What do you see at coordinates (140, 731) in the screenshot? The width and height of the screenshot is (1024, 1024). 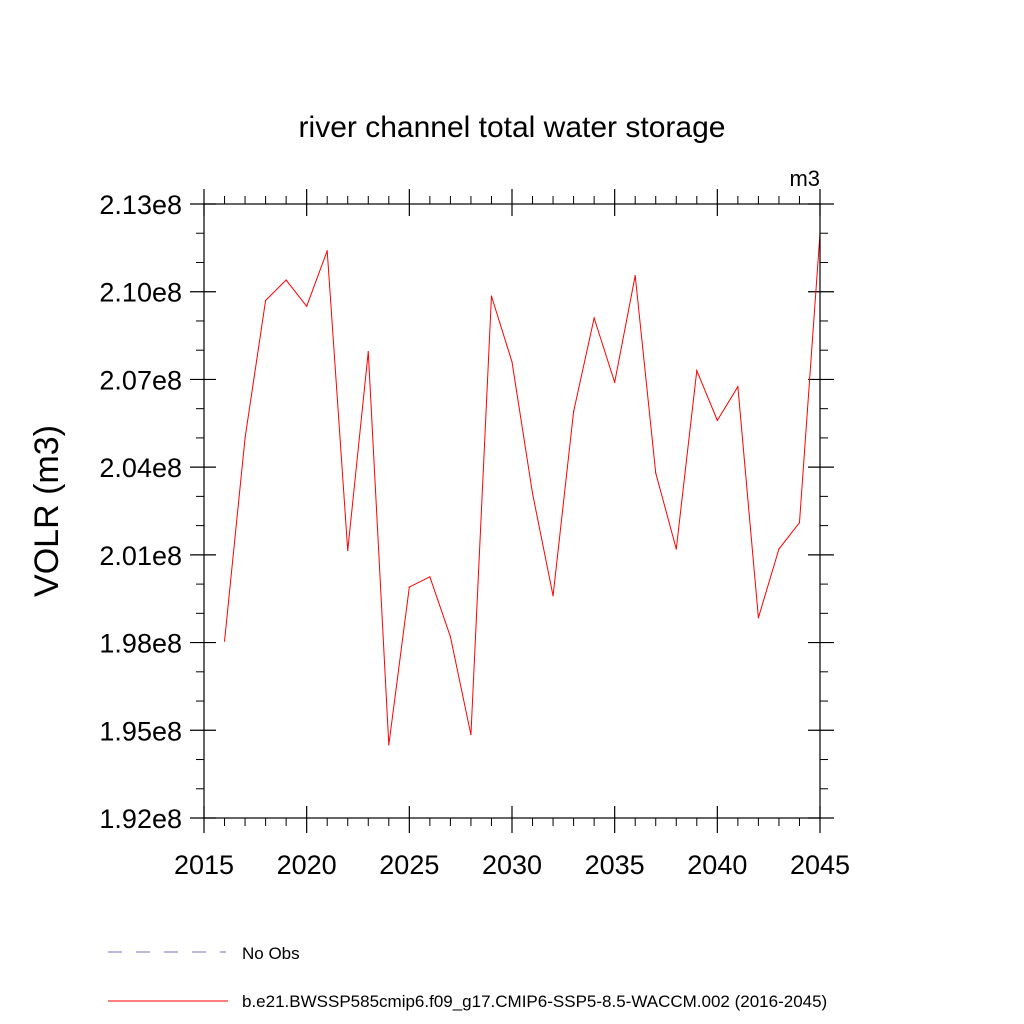 I see `y-tick-label: 1.95e8` at bounding box center [140, 731].